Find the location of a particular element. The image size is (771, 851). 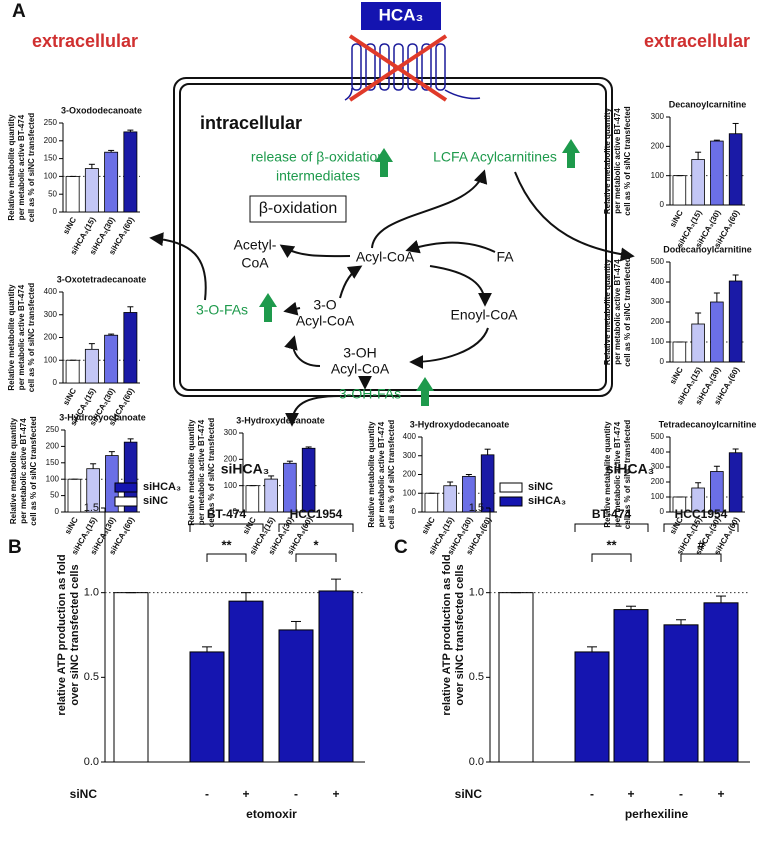

panel-label: B is located at coordinates (15, 547).